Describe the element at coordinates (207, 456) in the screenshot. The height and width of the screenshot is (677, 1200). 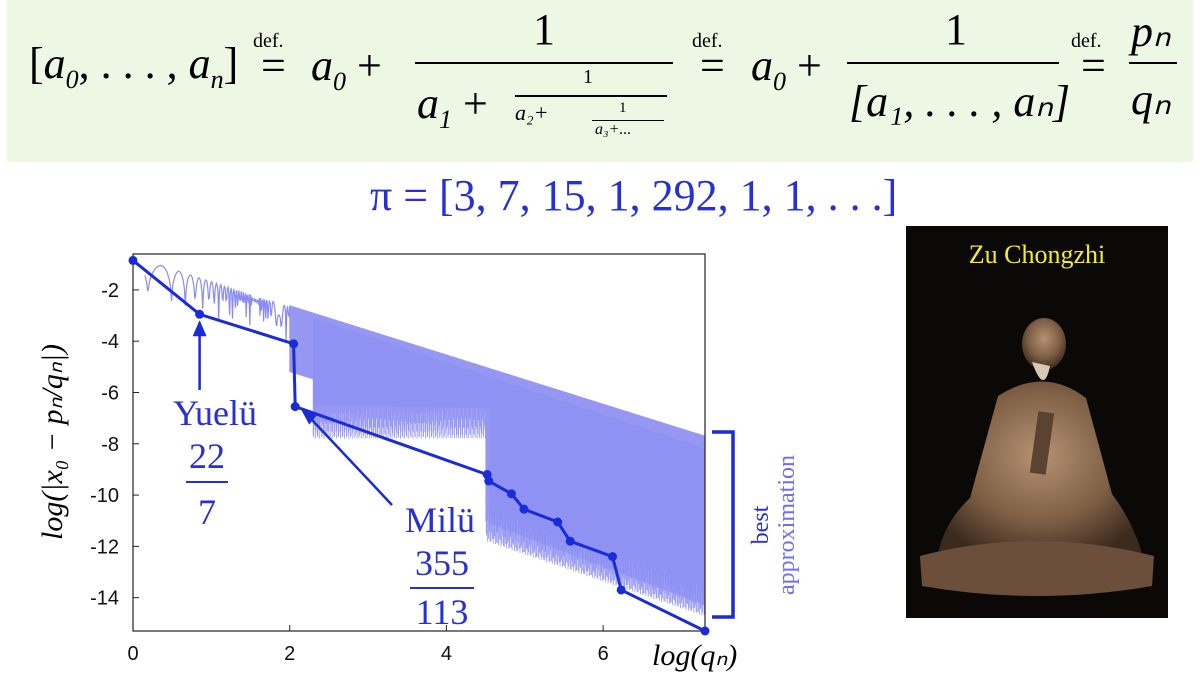
I see `yuelu-numerator: 22` at that location.